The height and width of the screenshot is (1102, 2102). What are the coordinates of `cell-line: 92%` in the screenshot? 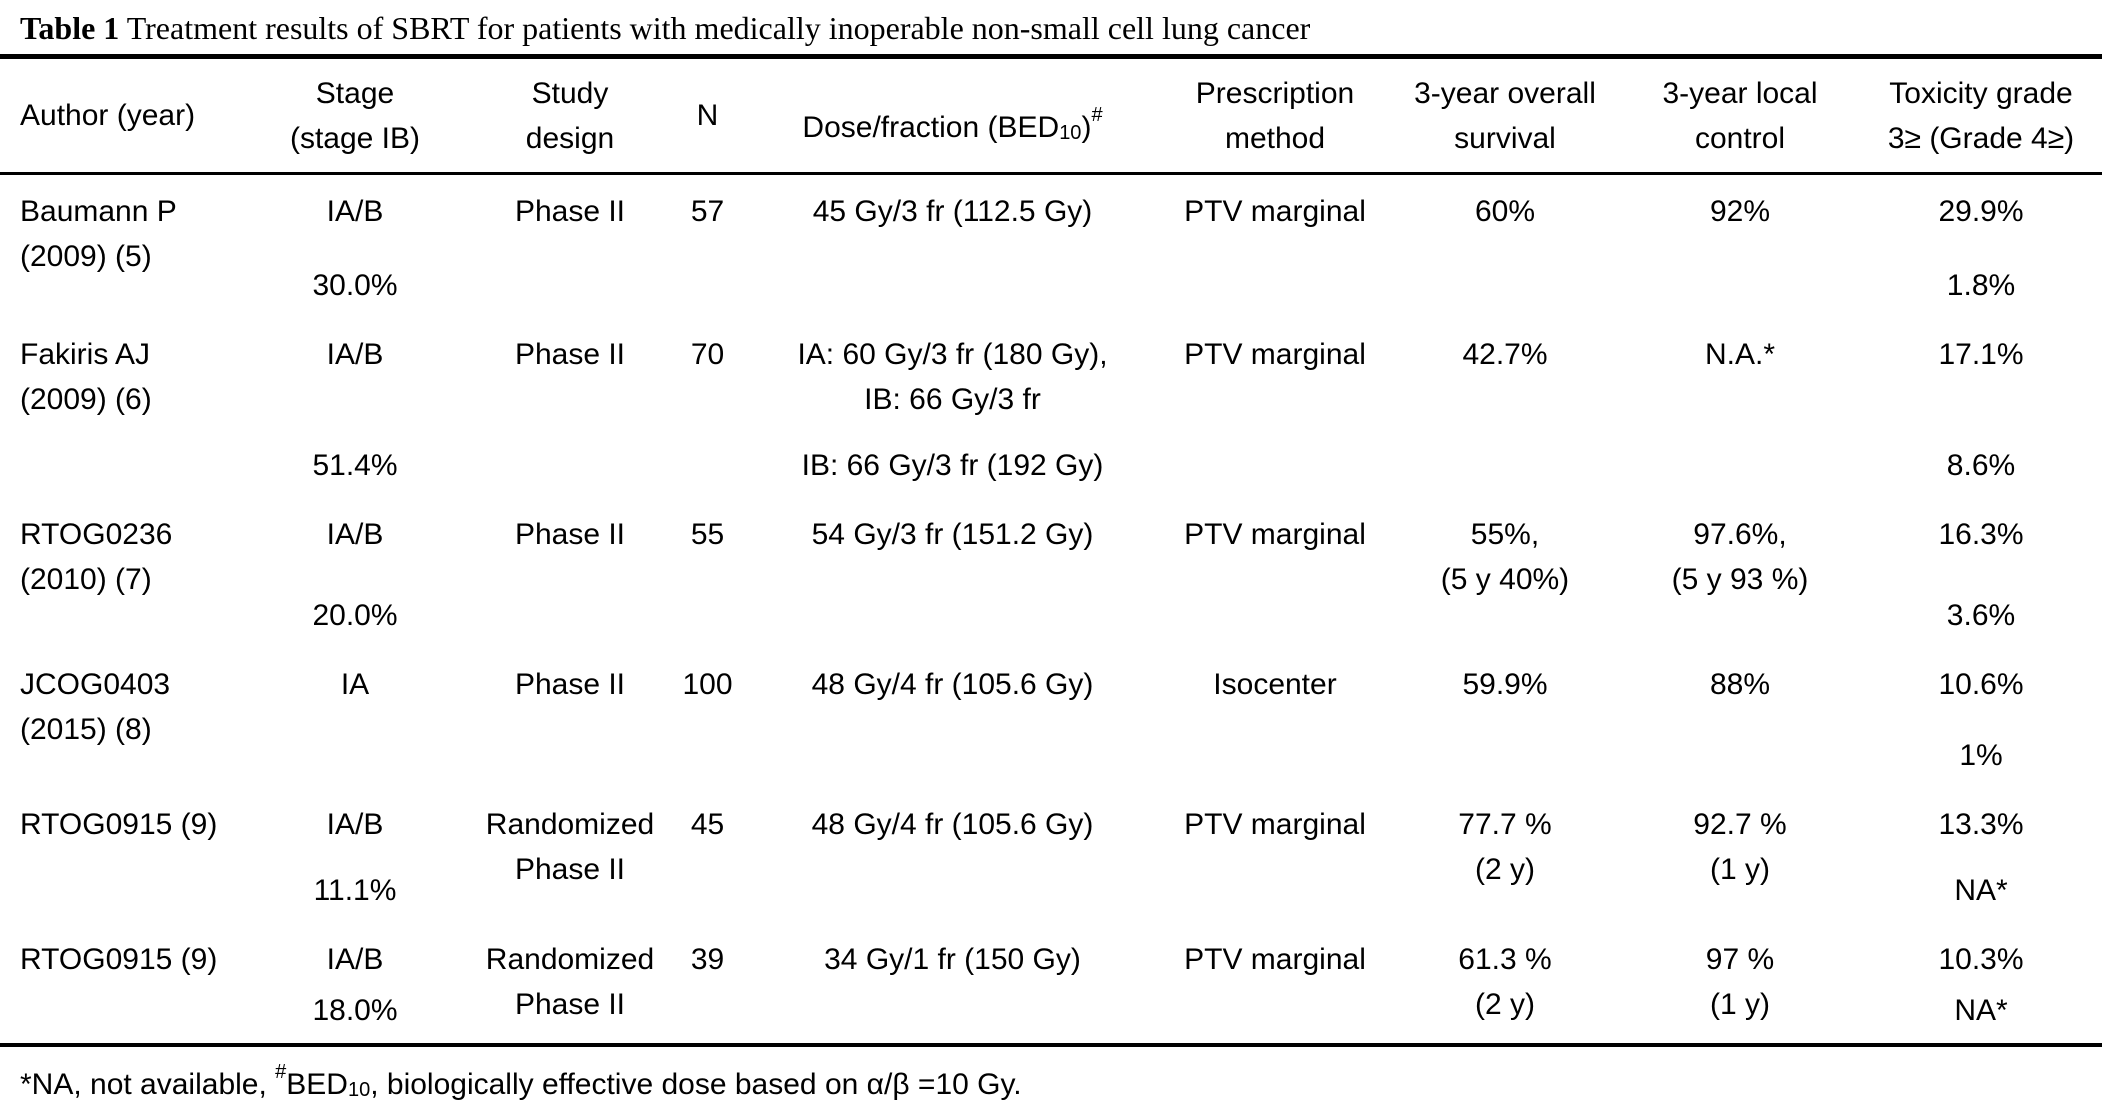 It's located at (1740, 211).